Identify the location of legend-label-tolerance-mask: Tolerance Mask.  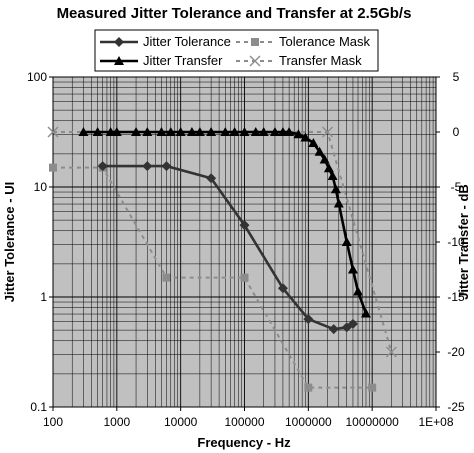
(325, 41).